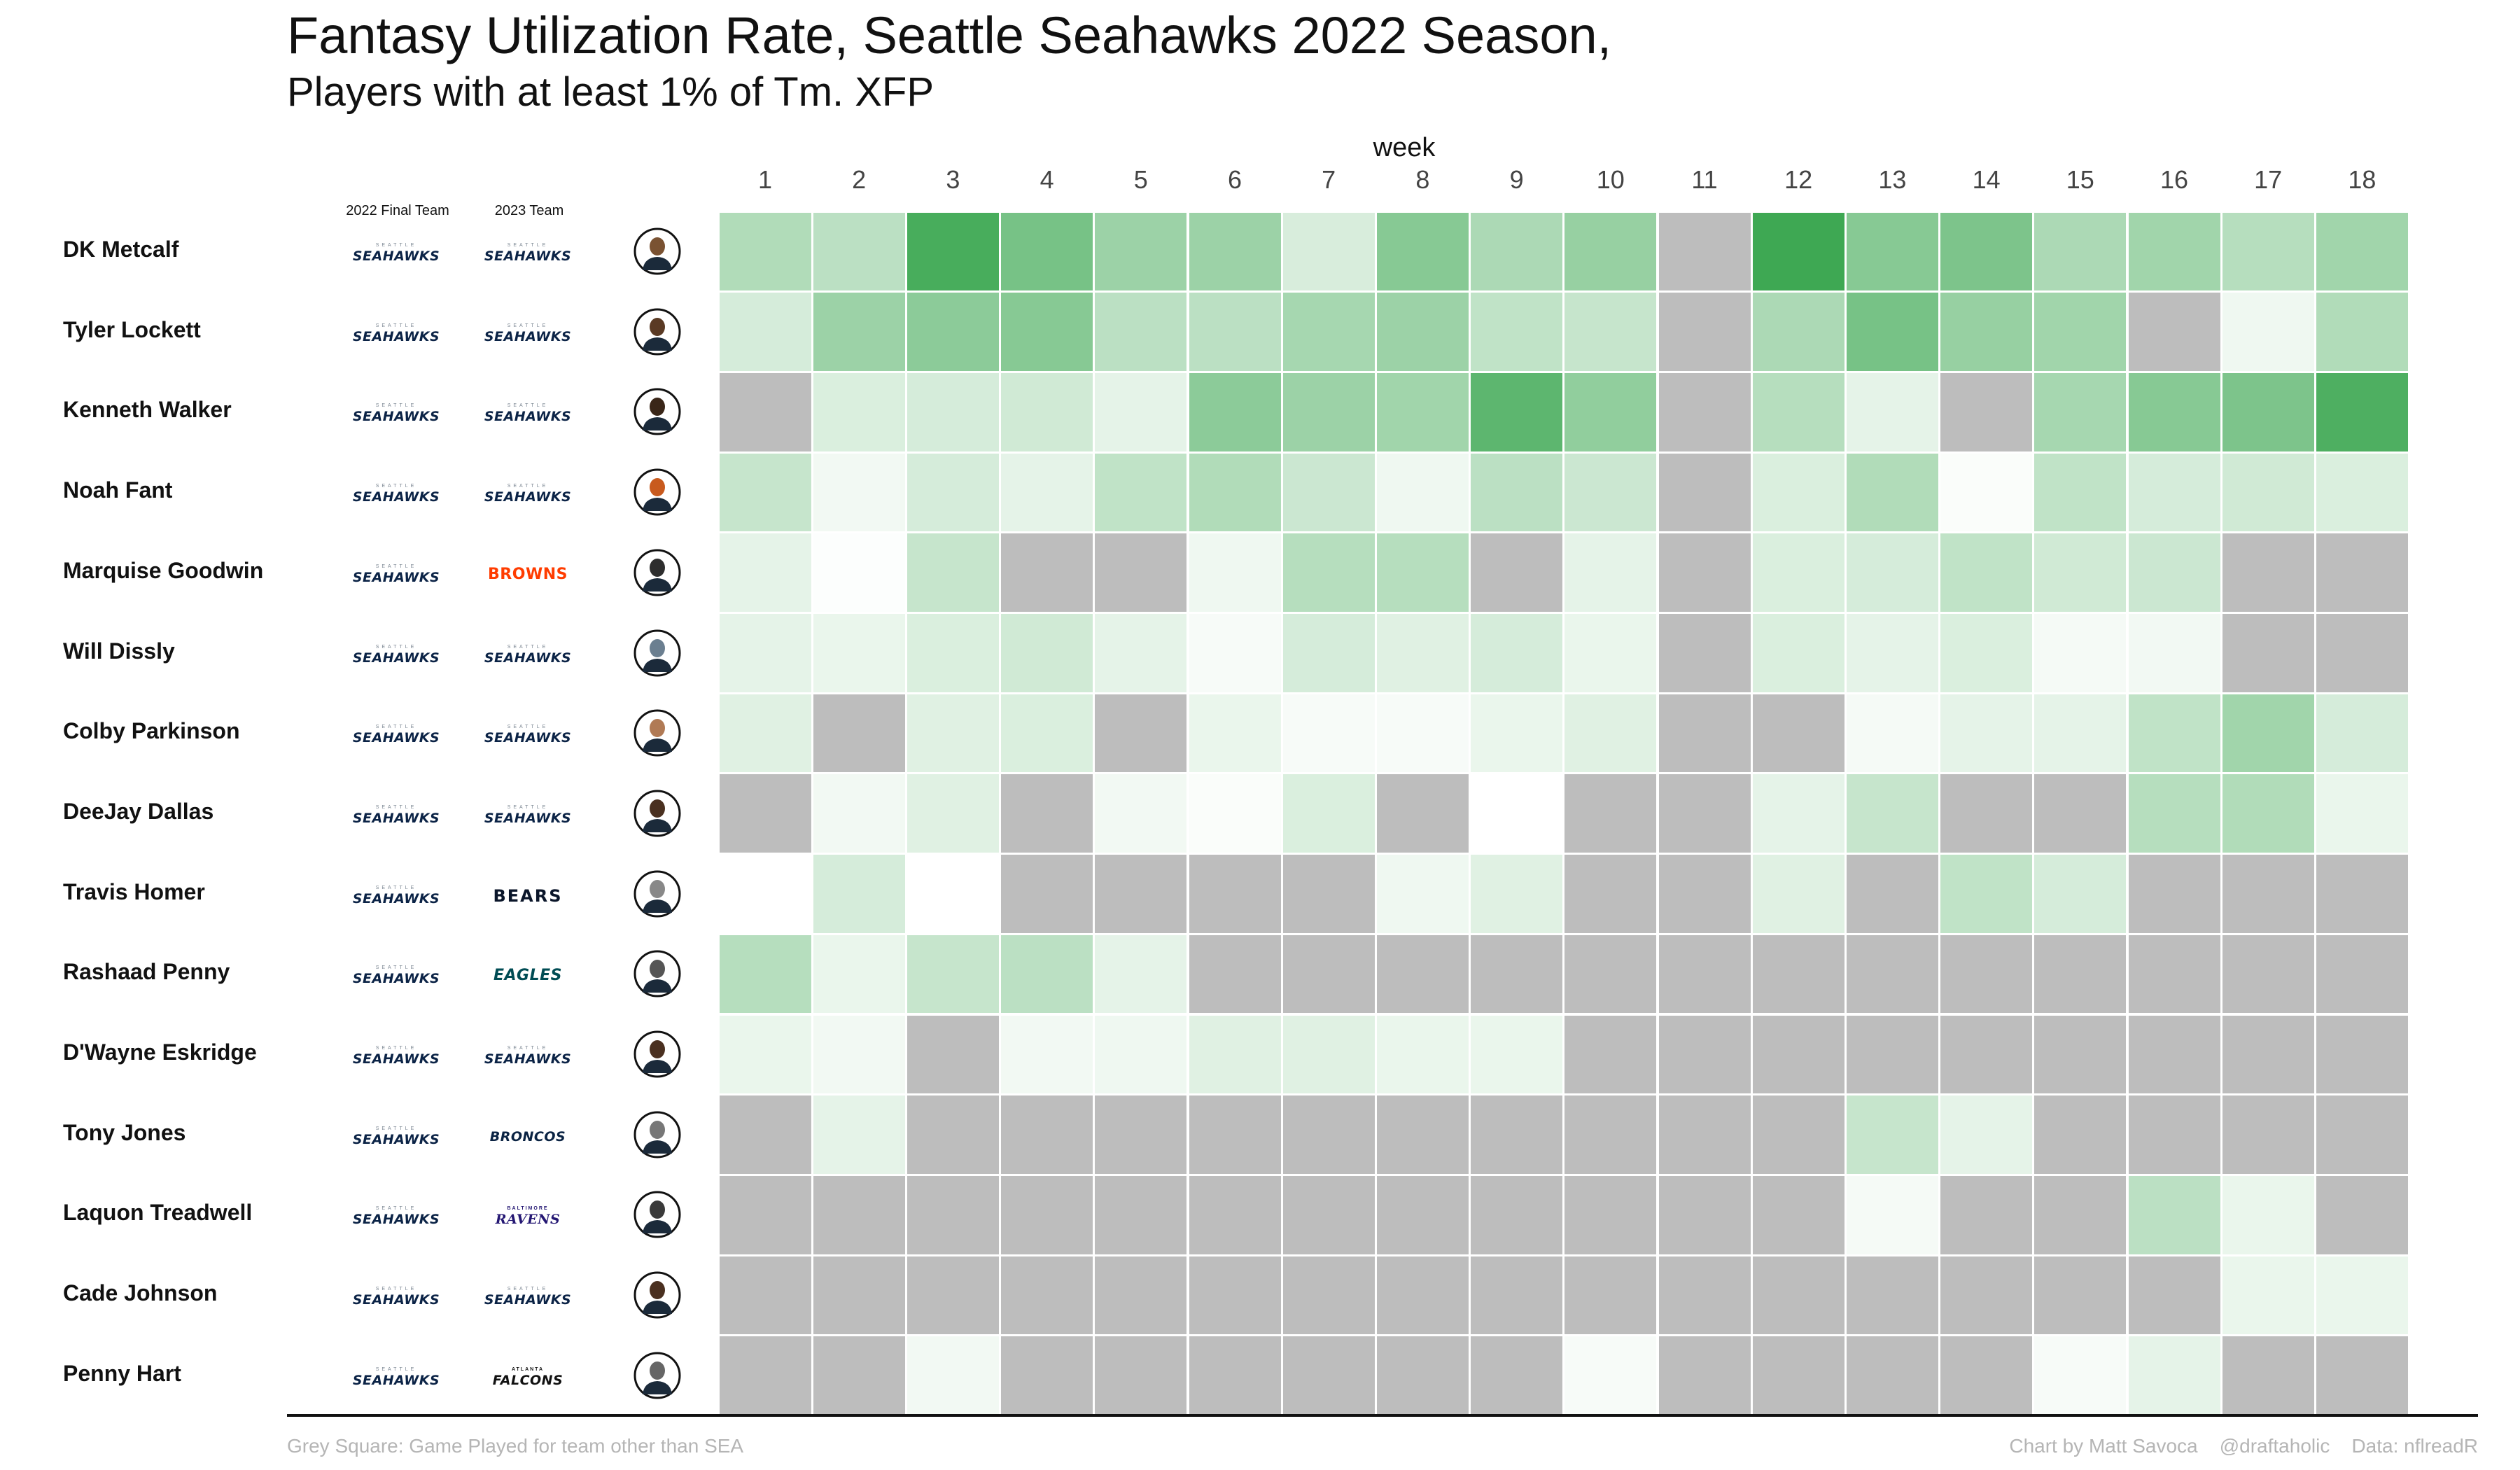 This screenshot has width=2520, height=1470. I want to click on player-name: Kenneth Walker, so click(147, 410).